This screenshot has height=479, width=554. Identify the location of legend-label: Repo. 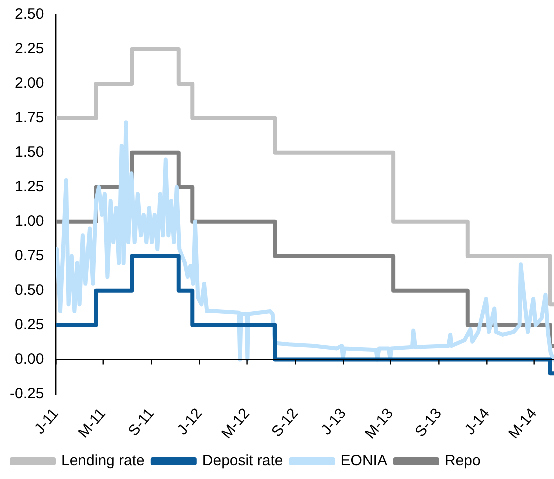
(462, 461).